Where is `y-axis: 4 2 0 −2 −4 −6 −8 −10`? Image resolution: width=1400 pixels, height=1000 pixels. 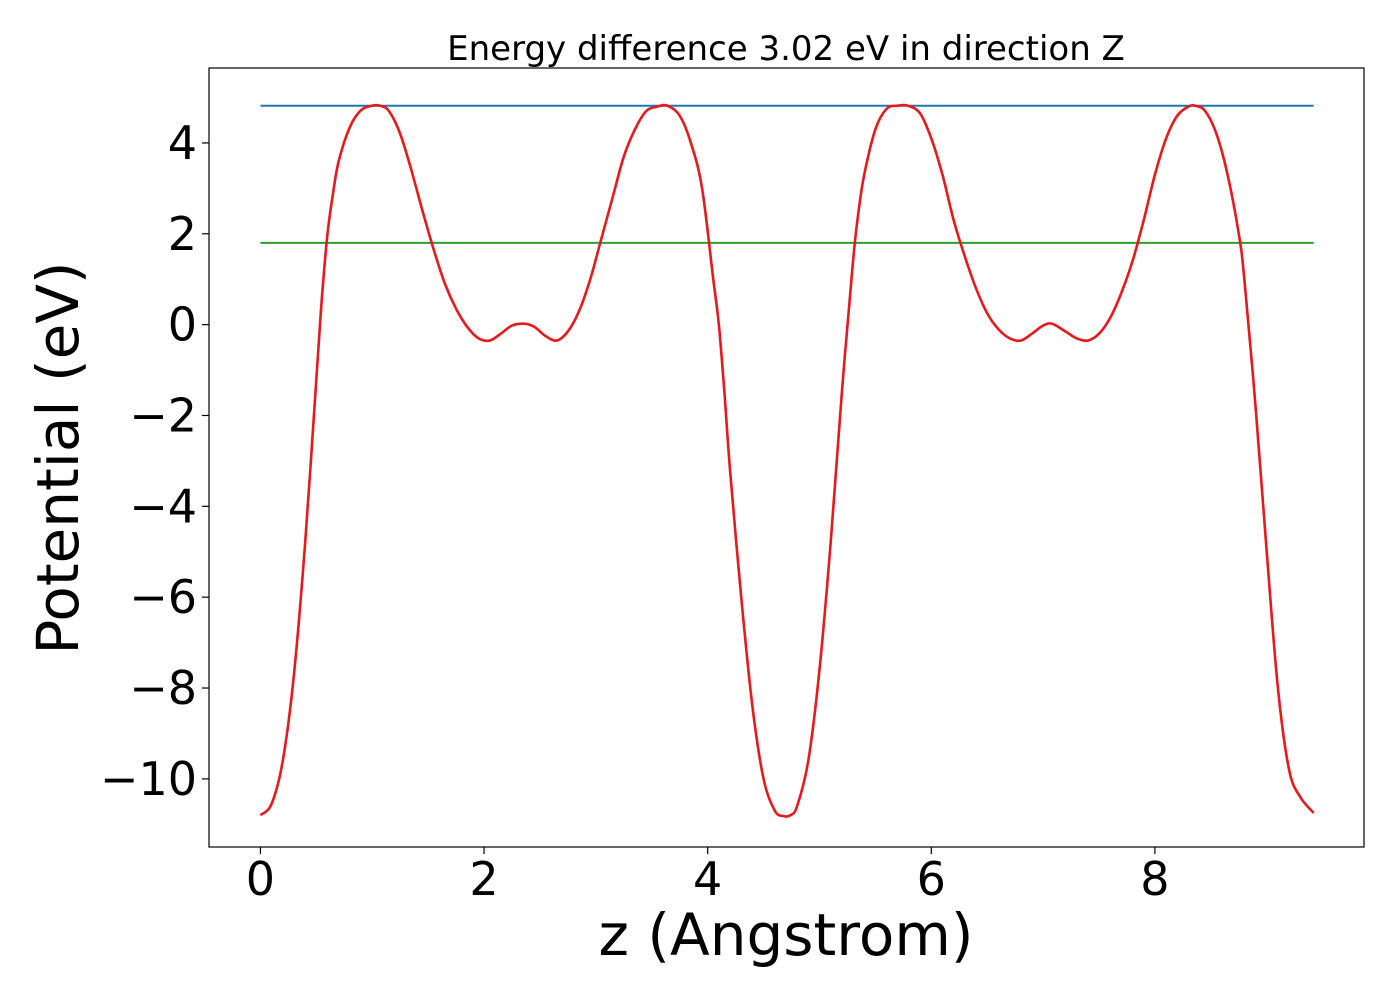
y-axis: 4 2 0 −2 −4 −6 −8 −10 is located at coordinates (154, 461).